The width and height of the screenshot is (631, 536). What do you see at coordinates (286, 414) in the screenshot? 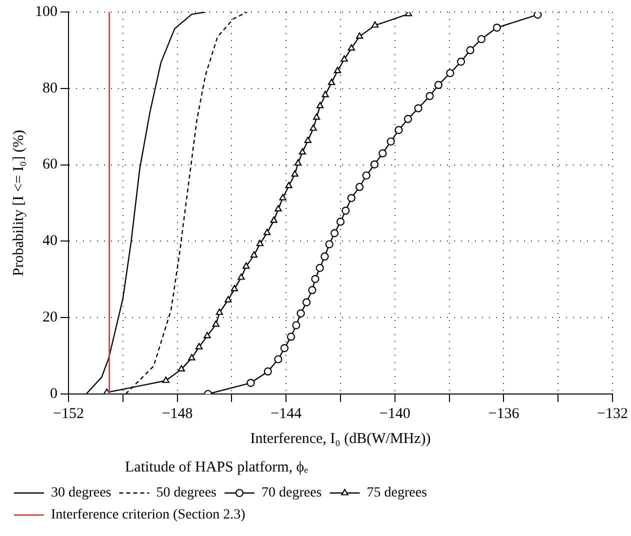
I see `x-tick-label: −144` at bounding box center [286, 414].